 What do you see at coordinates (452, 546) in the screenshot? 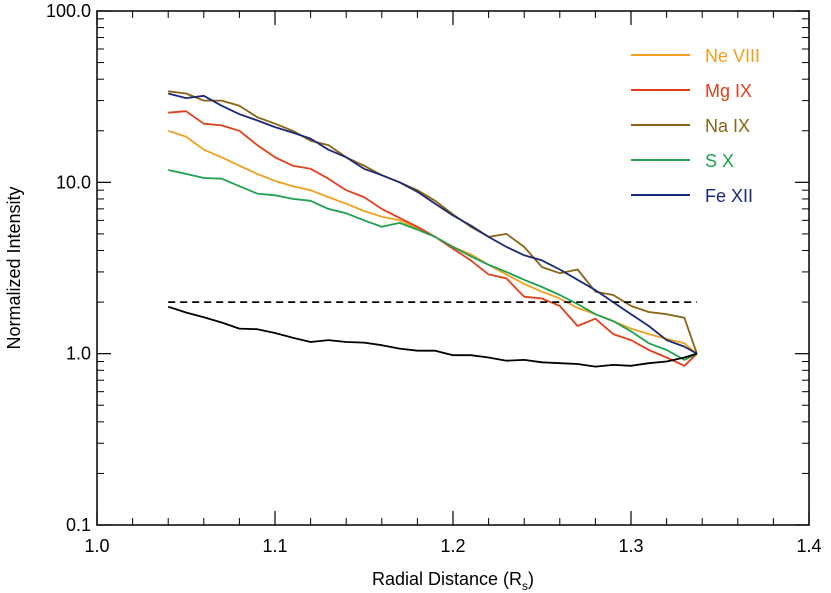
I see `x-tick-label: 1.2` at bounding box center [452, 546].